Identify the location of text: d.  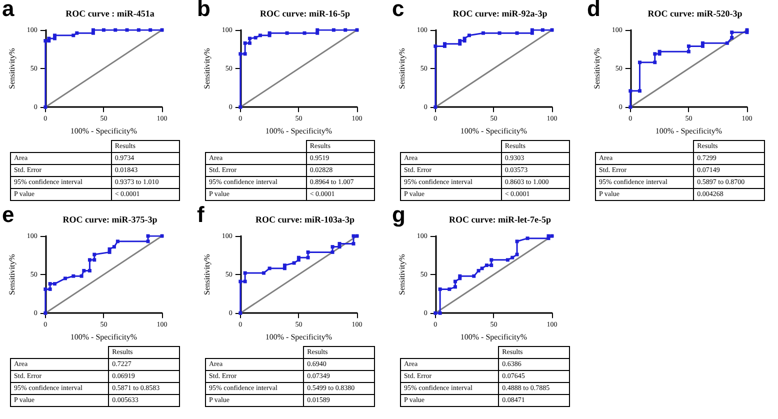
(593, 11).